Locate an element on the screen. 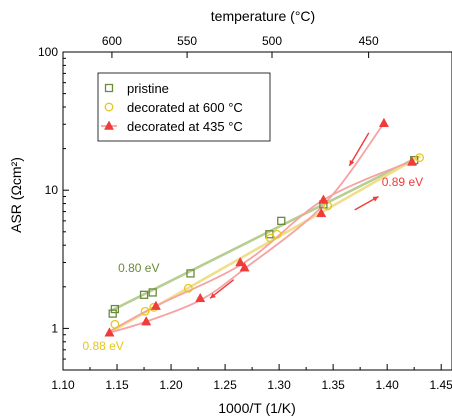 The width and height of the screenshot is (452, 420). activation-energy-label: 0.80 eV is located at coordinates (138, 268).